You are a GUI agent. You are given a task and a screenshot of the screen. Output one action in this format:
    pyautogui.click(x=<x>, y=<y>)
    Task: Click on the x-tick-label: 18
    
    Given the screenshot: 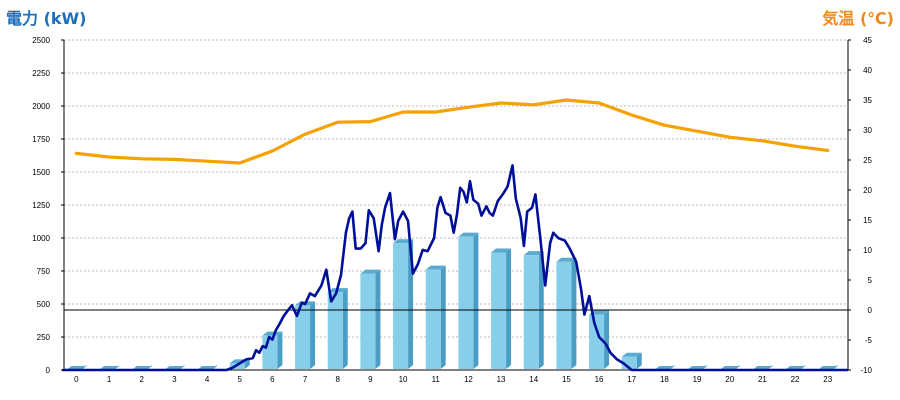 What is the action you would take?
    pyautogui.click(x=664, y=379)
    